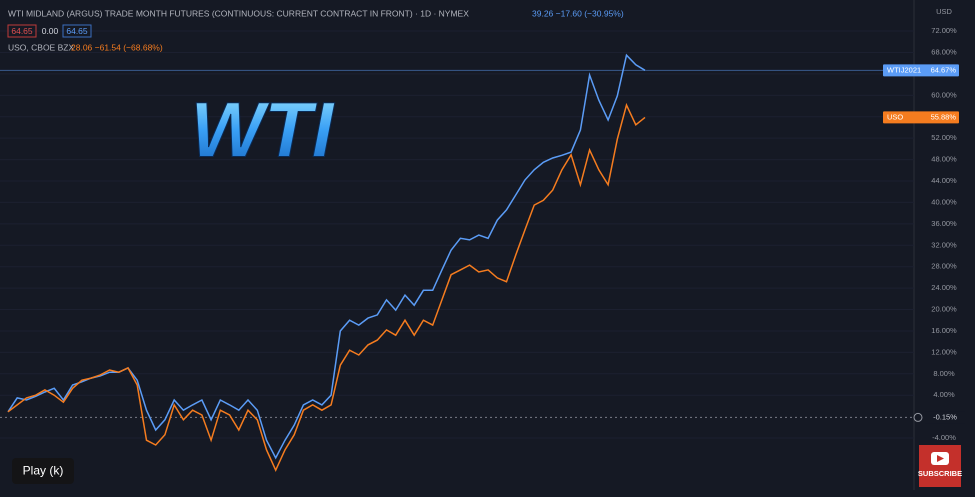  What do you see at coordinates (944, 94) in the screenshot?
I see `y-tick-label: 60.00%` at bounding box center [944, 94].